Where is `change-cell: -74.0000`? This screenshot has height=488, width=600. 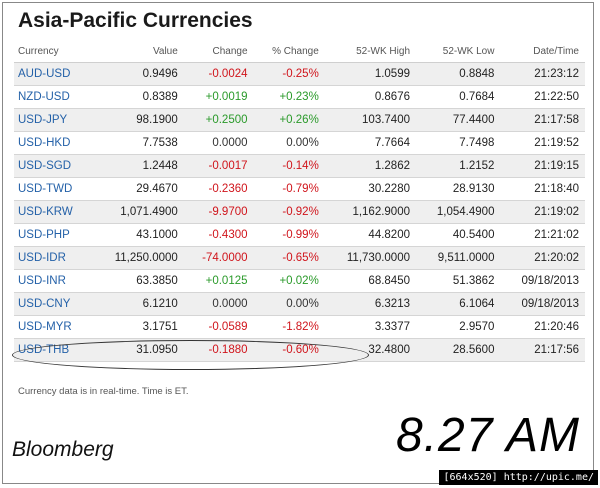
change-cell: -74.0000 is located at coordinates (218, 258).